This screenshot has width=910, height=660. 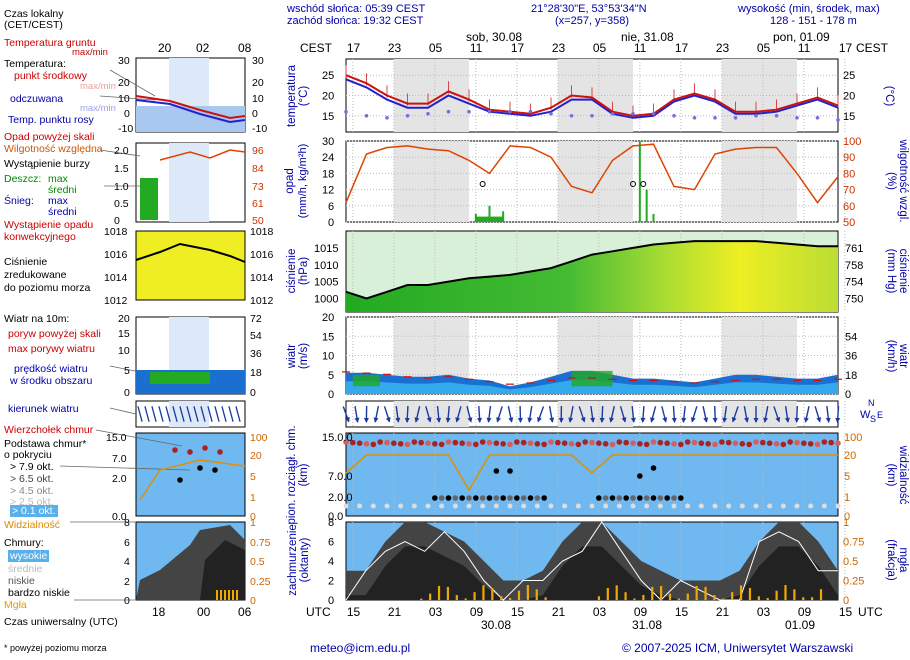 What do you see at coordinates (196, 414) in the screenshot?
I see `mini-arrow-shaft` at bounding box center [196, 414].